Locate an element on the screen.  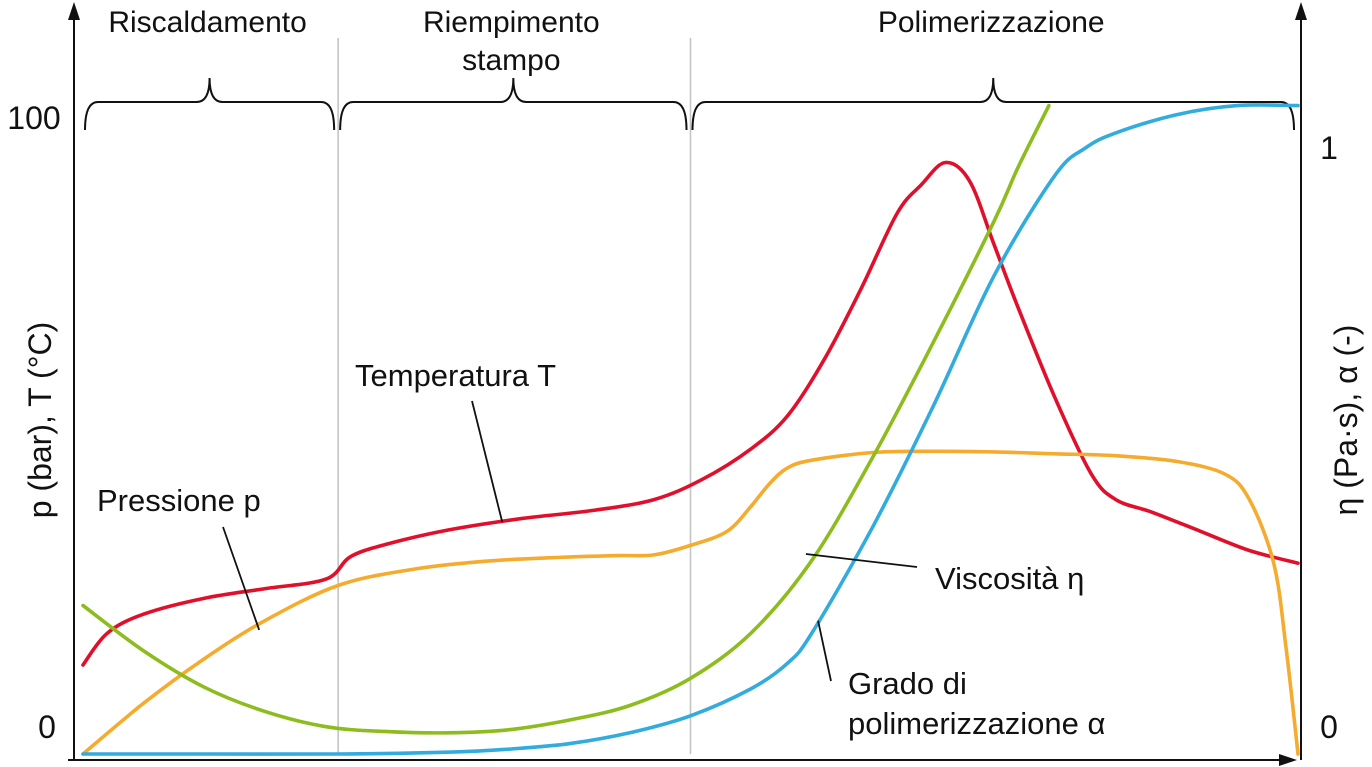
series-label-temperatura-t: Temperatura T is located at coordinates (455, 375).